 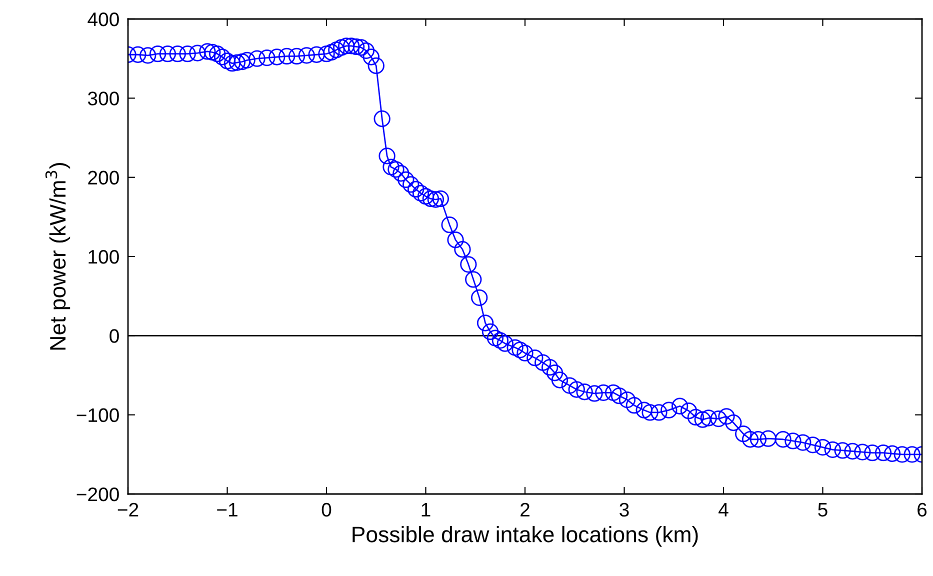 What do you see at coordinates (723, 509) in the screenshot?
I see `x-tick-label: 4` at bounding box center [723, 509].